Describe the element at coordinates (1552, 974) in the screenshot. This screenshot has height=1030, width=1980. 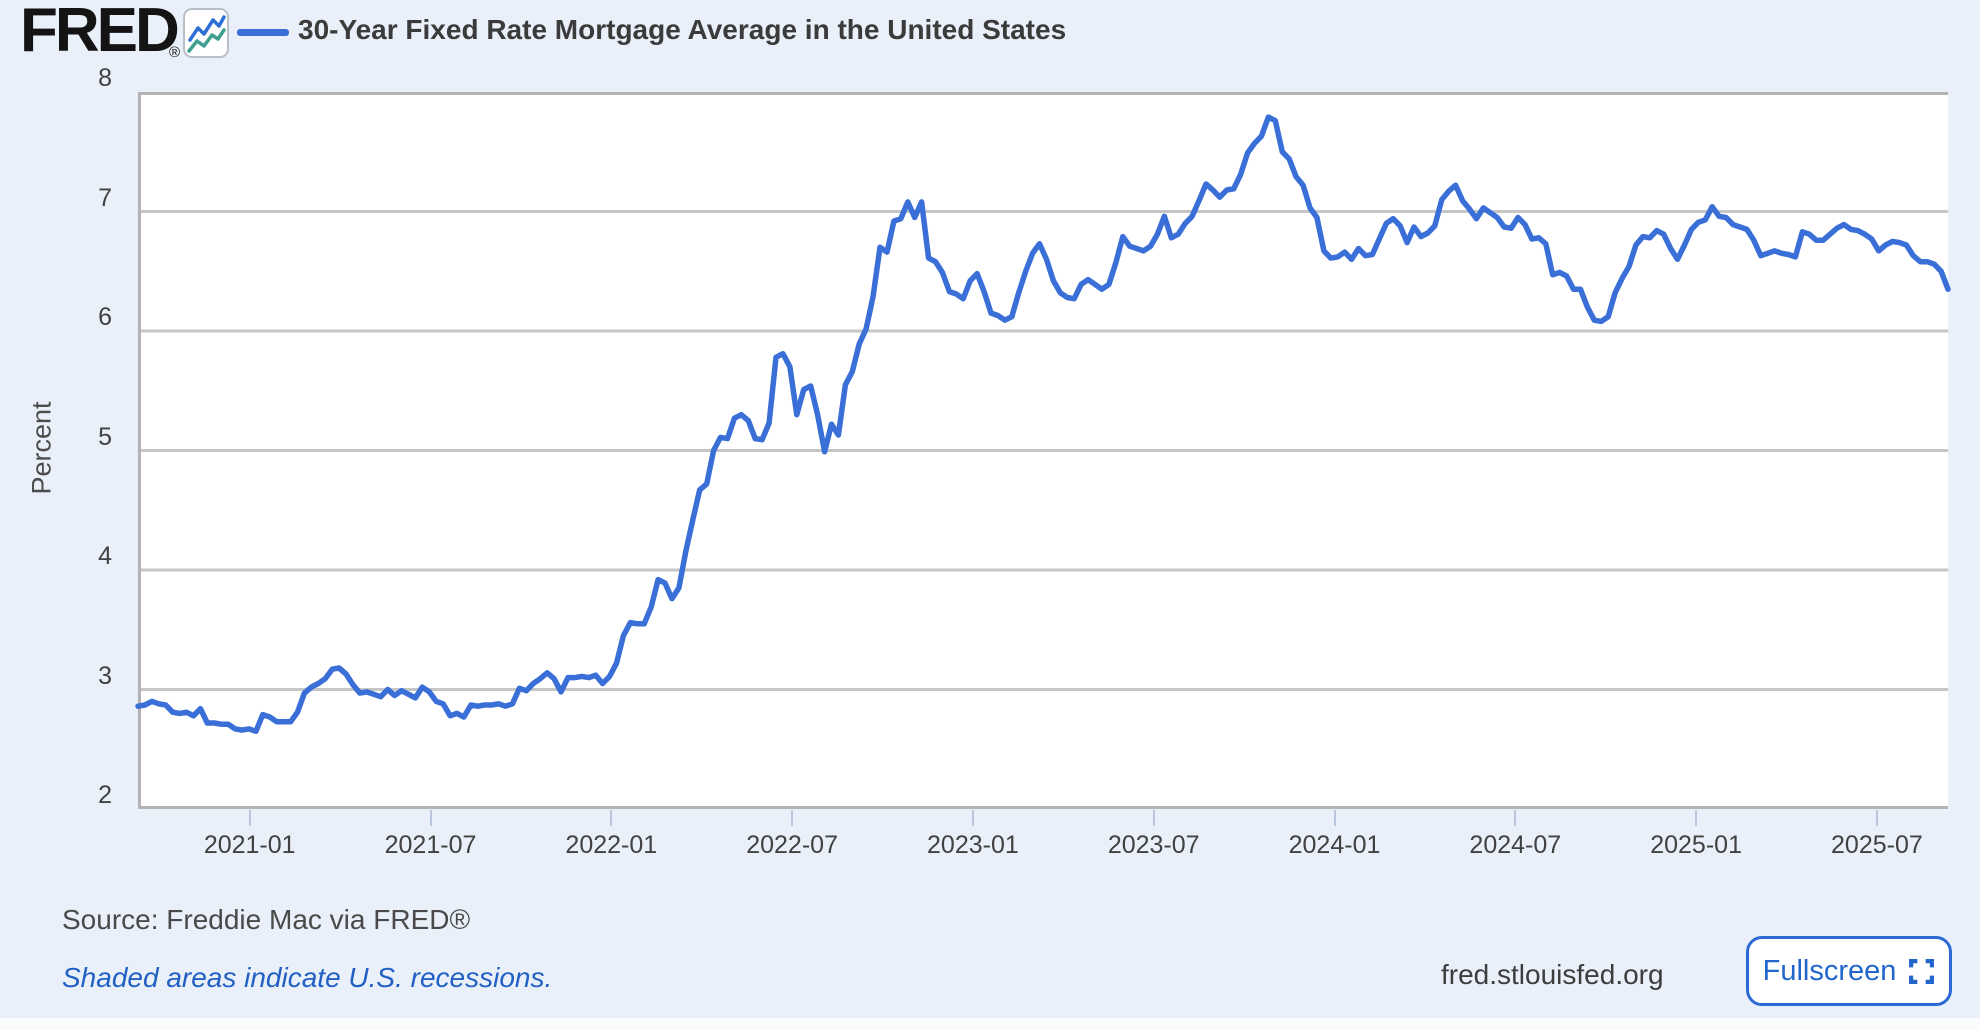
I see `site-link: fred.stlouisfed.org` at that location.